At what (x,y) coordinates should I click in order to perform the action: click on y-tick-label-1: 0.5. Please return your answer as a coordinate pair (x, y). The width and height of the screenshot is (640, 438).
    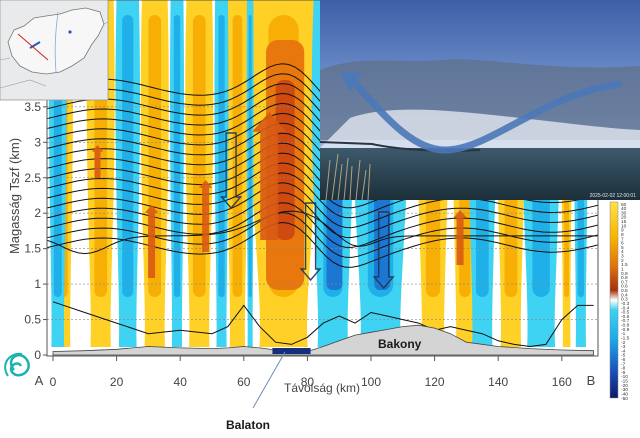
    Looking at the image, I should click on (32, 320).